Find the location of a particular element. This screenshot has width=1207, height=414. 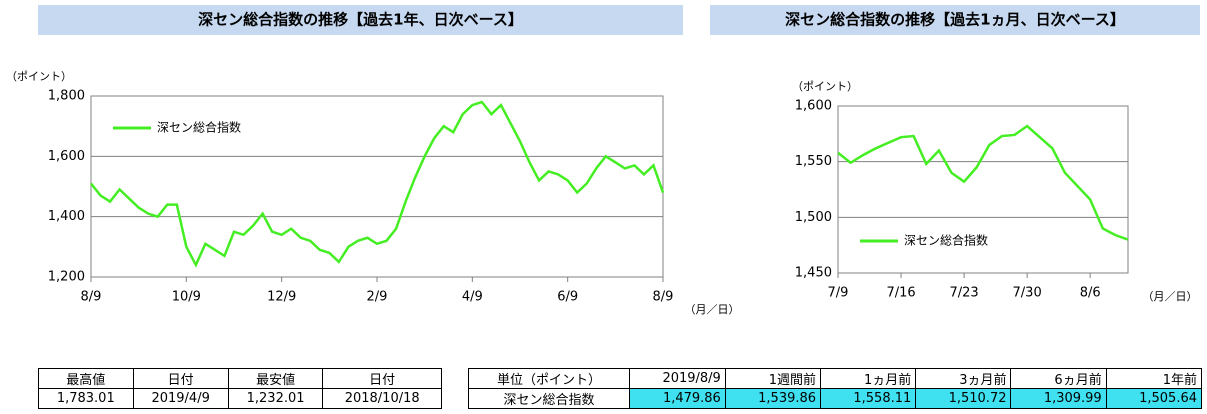

x-tick-label: 7/30 is located at coordinates (1027, 293).